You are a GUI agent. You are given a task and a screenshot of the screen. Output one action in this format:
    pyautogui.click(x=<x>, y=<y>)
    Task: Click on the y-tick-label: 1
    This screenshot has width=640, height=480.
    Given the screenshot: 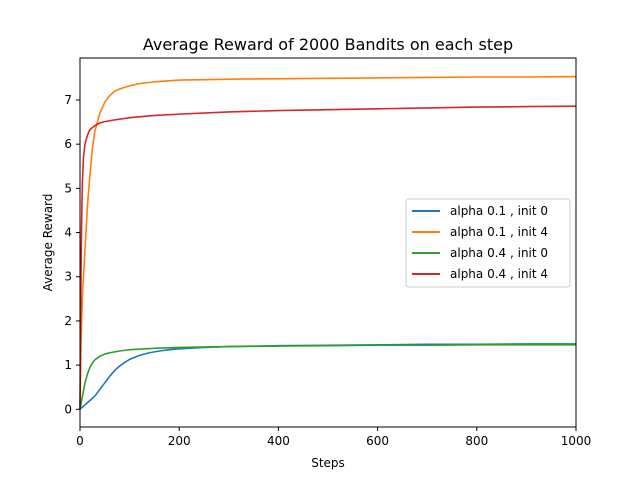 What is the action you would take?
    pyautogui.click(x=68, y=365)
    